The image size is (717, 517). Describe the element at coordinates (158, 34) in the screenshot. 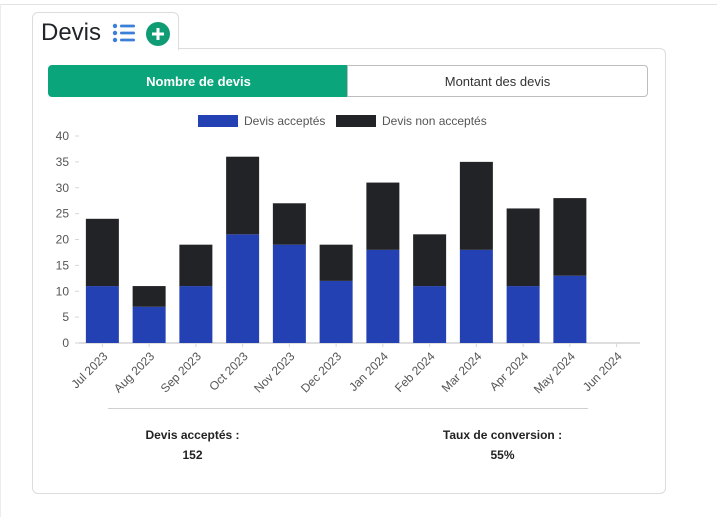

I see `add-icon` at that location.